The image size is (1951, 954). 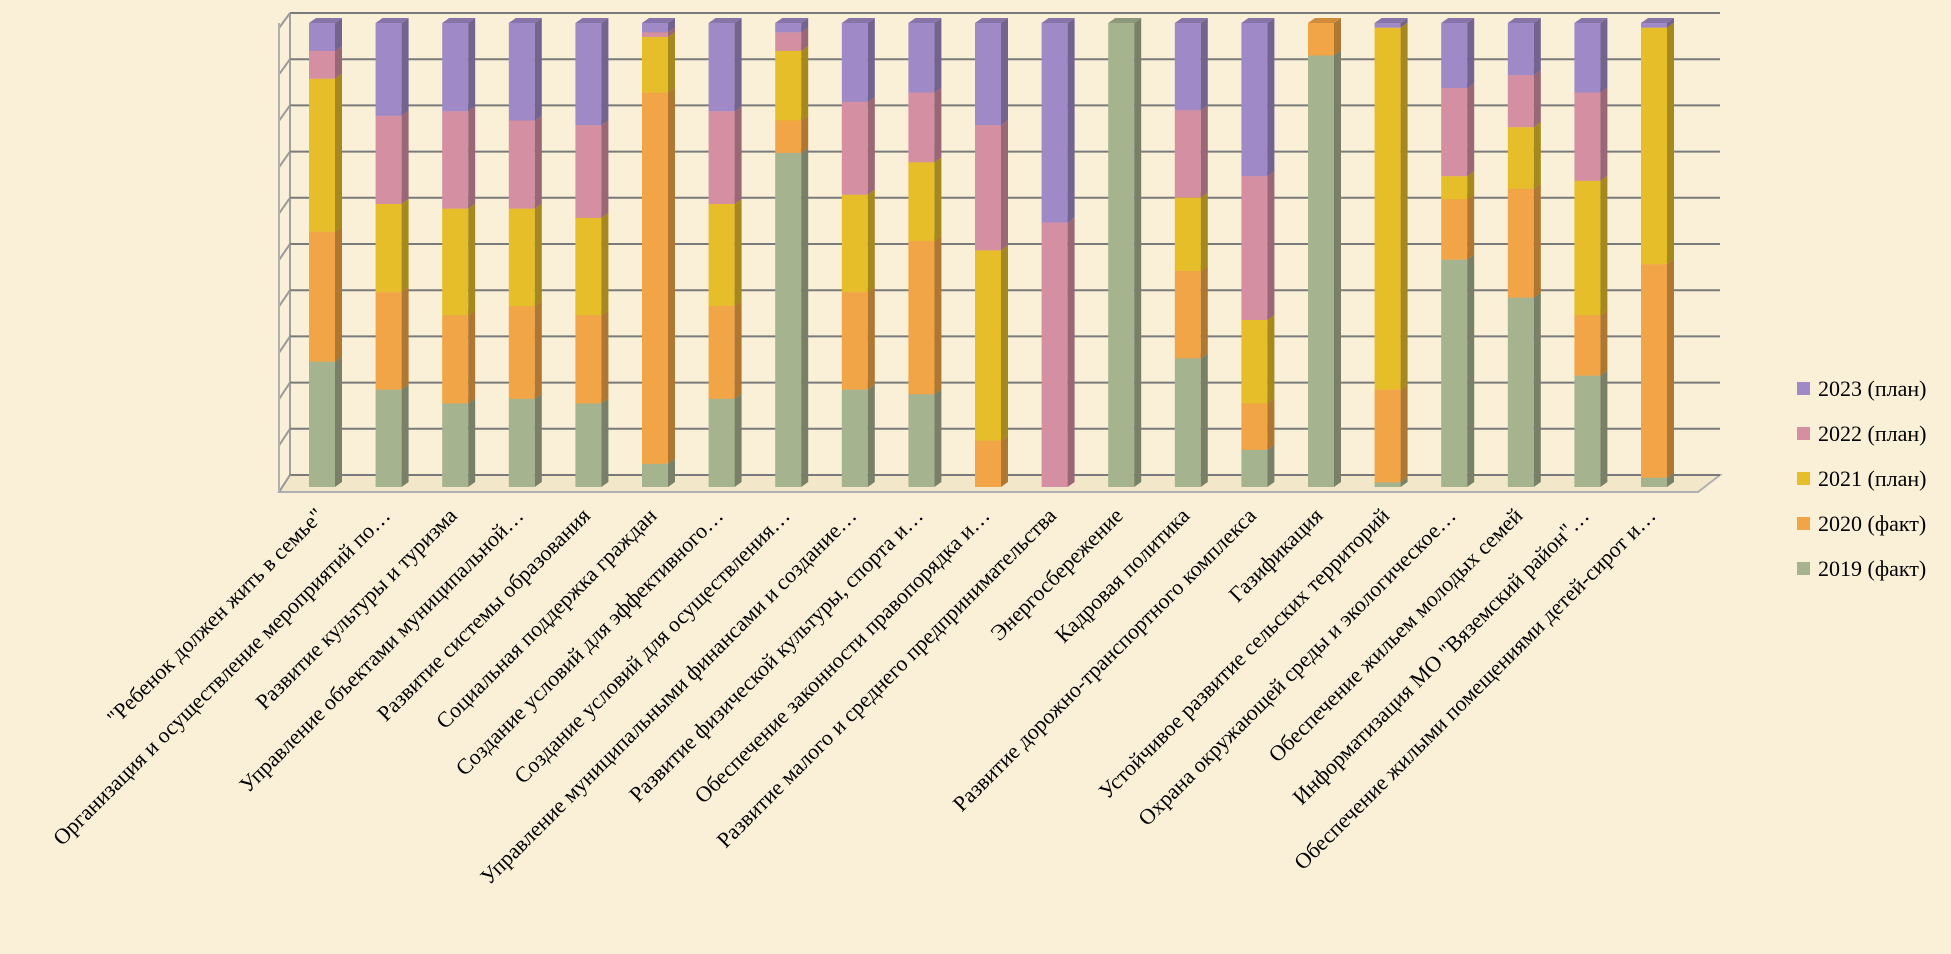 I want to click on legend-label: 2023 (план), so click(x=1872, y=388).